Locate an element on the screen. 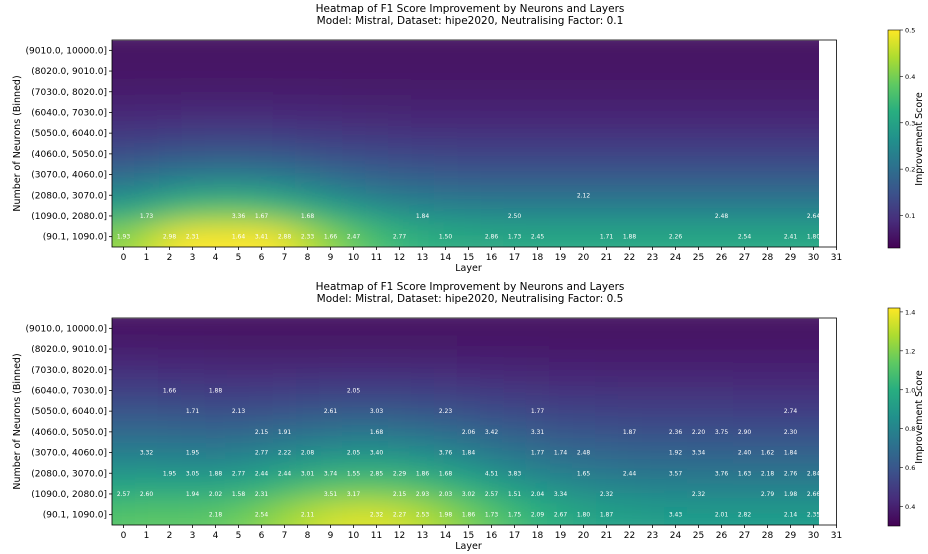  cell-value-label: 1.50 is located at coordinates (446, 237).